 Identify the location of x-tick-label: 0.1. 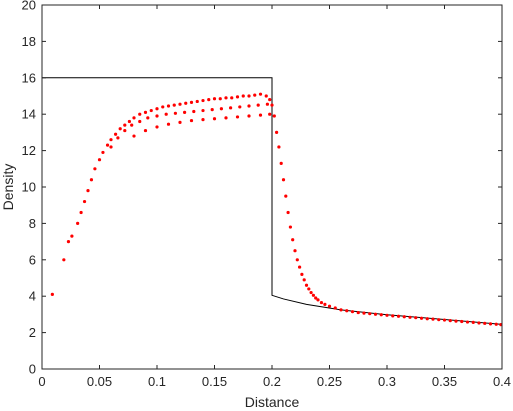
(157, 381).